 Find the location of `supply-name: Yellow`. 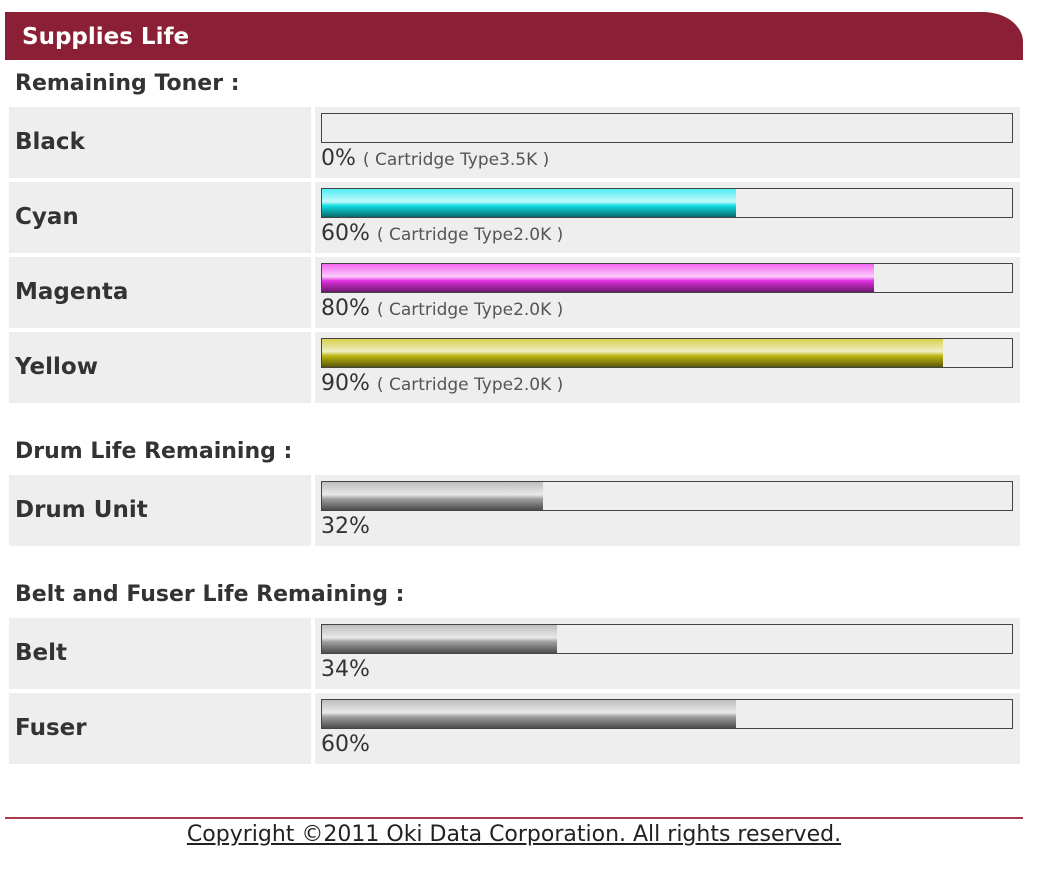

supply-name: Yellow is located at coordinates (160, 367).